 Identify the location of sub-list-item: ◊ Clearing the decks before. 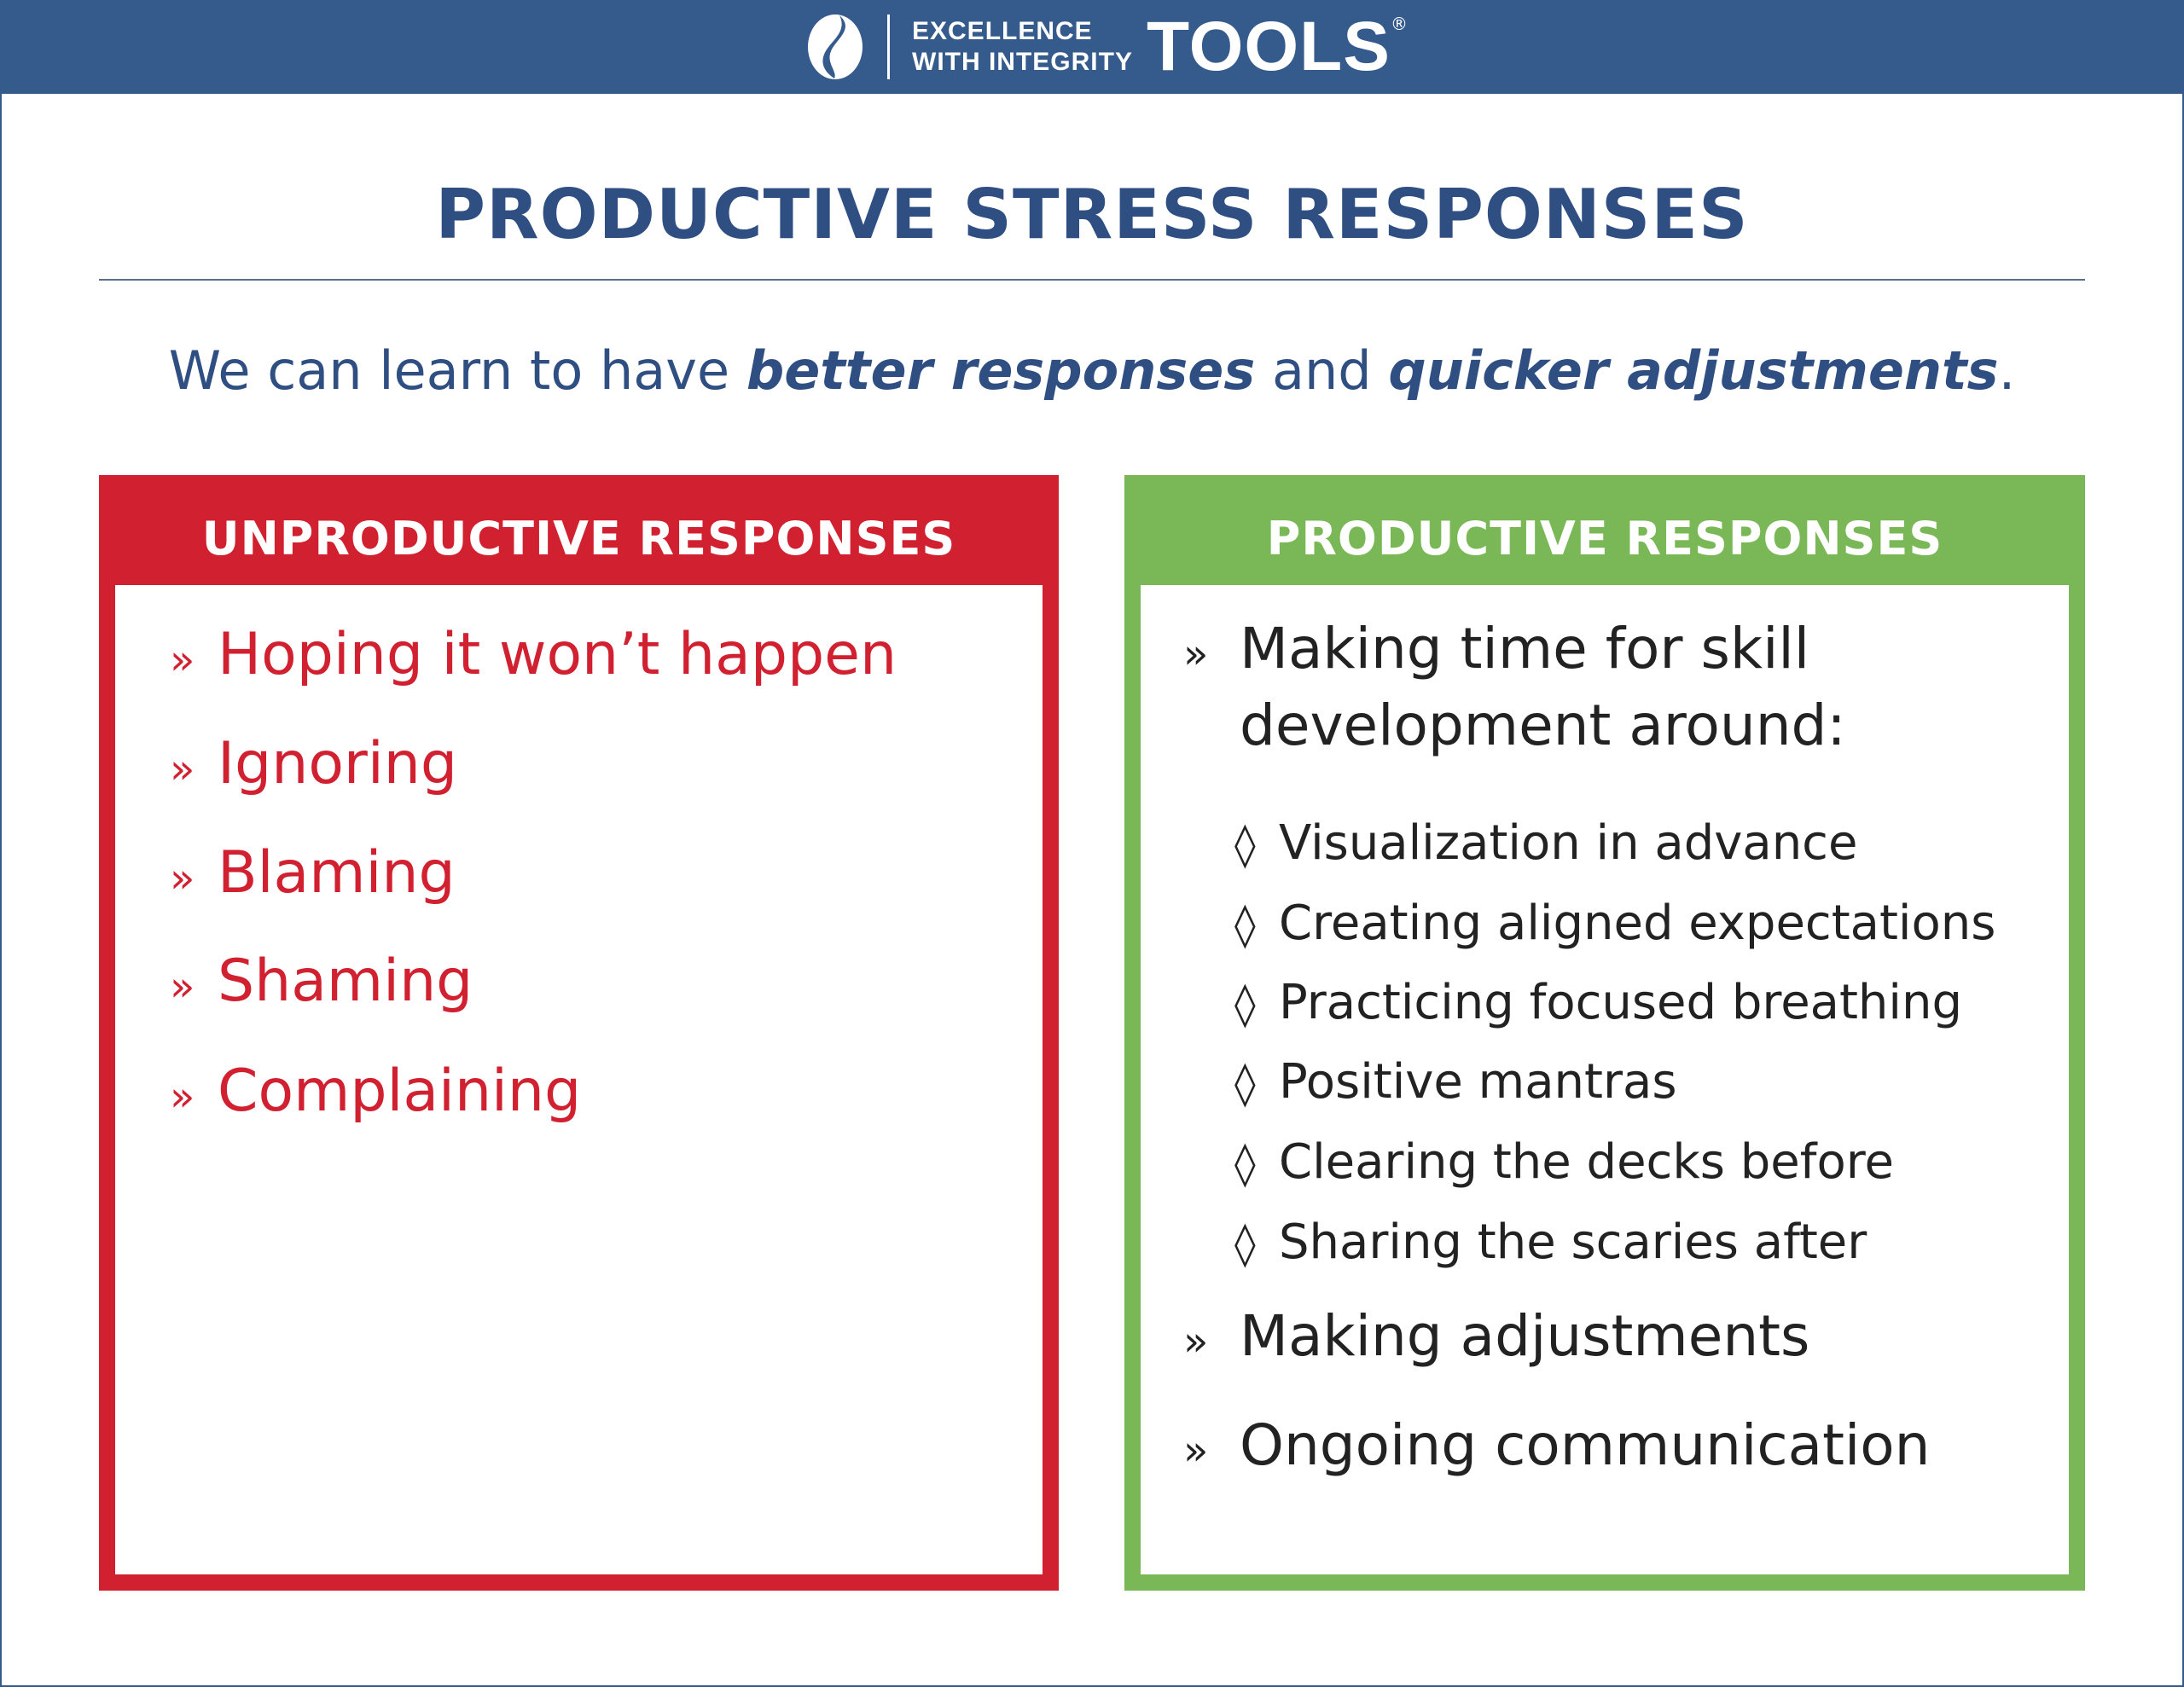
(1564, 1162).